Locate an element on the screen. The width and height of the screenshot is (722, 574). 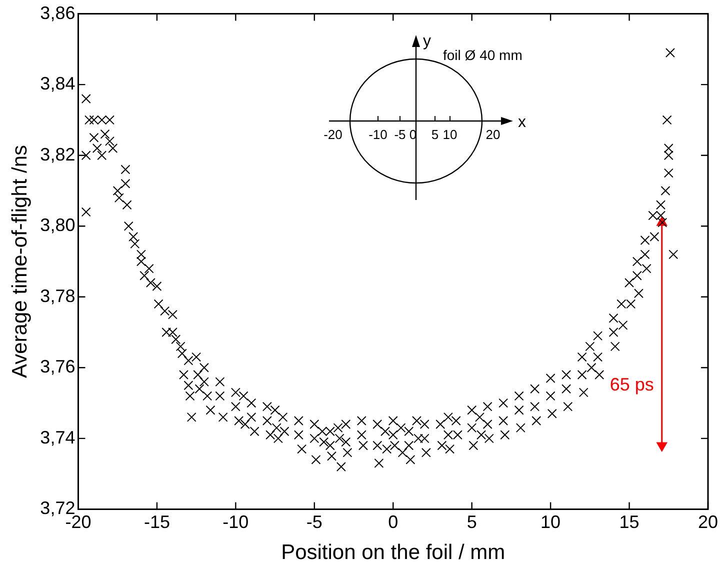
y-tick-label: 3,76 is located at coordinates (58, 366).